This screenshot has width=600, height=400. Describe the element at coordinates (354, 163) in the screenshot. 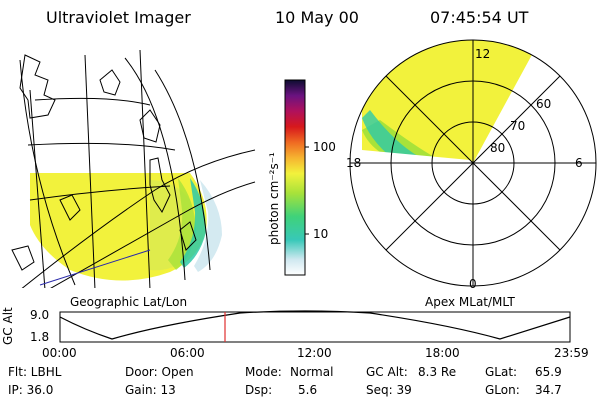

I see `mlt-label-18: 18` at that location.